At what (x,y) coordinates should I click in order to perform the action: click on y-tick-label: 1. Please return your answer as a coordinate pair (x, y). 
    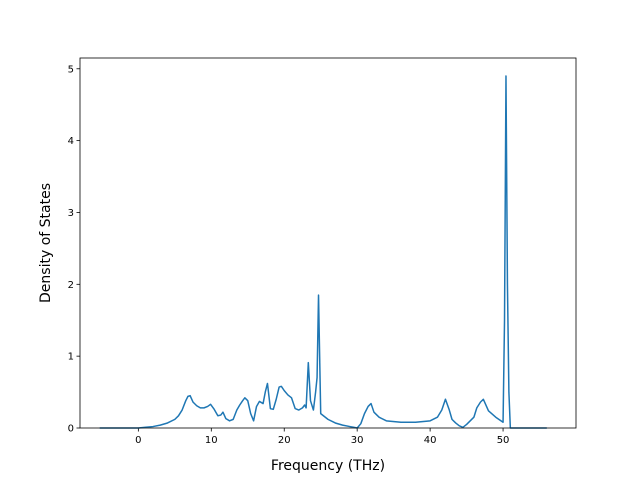
    Looking at the image, I should click on (71, 357).